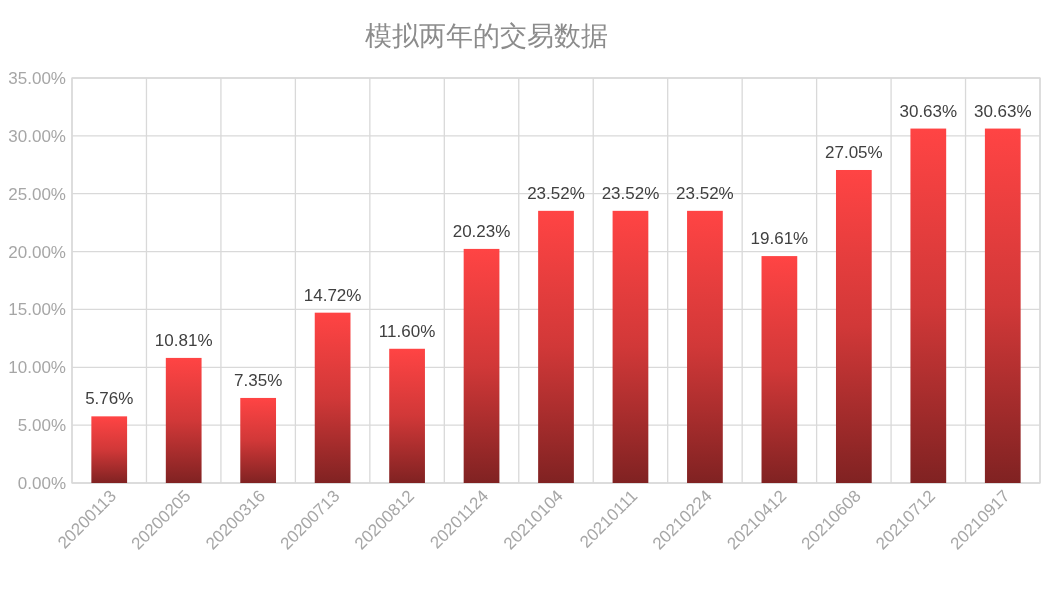  Describe the element at coordinates (41, 483) in the screenshot. I see `y-tick-label: 0.00%` at that location.